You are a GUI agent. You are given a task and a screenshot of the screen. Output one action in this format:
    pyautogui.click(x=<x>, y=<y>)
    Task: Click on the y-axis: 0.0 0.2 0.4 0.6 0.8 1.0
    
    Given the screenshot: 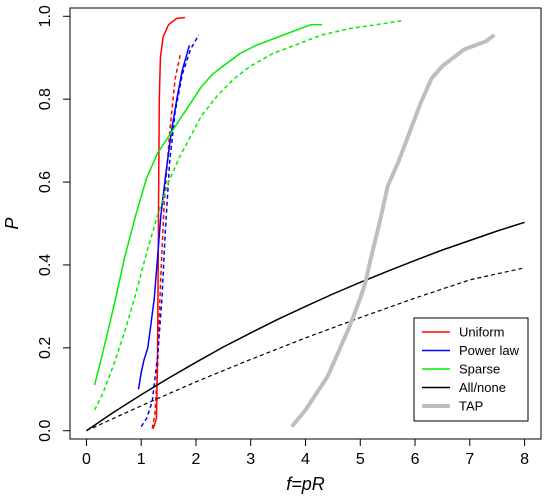 What is the action you would take?
    pyautogui.click(x=54, y=223)
    